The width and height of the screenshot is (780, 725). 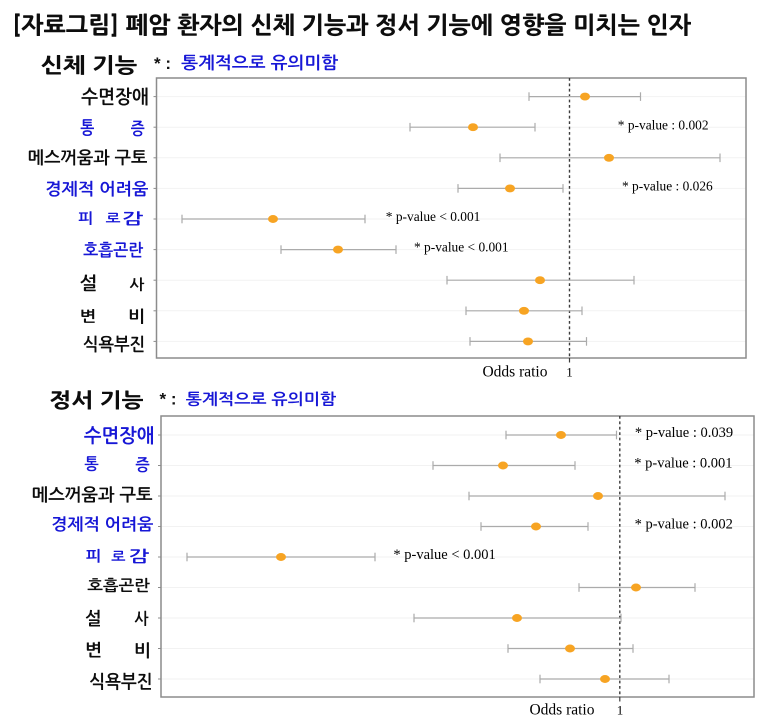 I want to click on svg-text: * p-value : 0.039, so click(x=684, y=433).